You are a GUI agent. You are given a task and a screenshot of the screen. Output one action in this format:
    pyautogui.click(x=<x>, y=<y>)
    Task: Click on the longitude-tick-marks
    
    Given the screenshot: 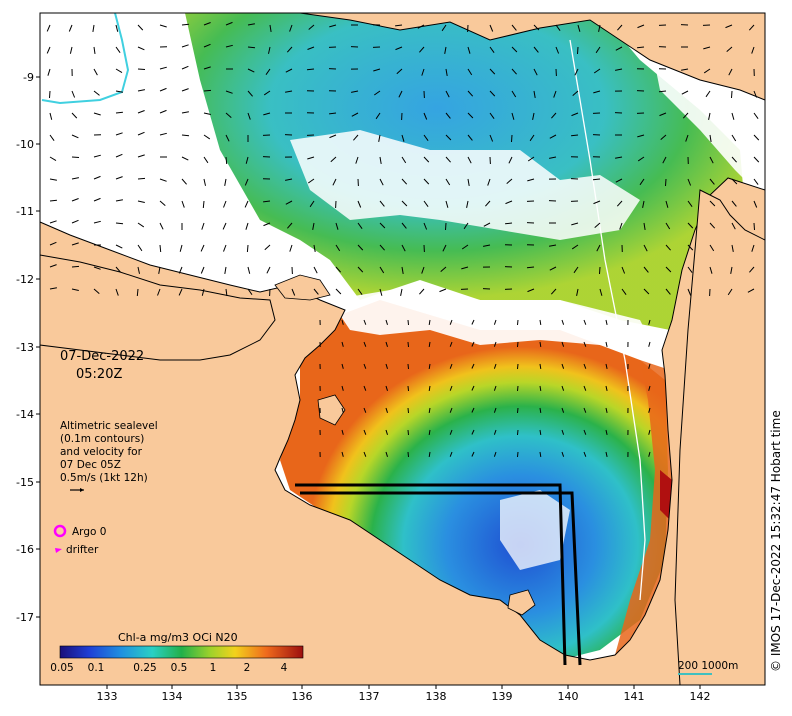 What is the action you would take?
    pyautogui.click(x=403, y=687)
    